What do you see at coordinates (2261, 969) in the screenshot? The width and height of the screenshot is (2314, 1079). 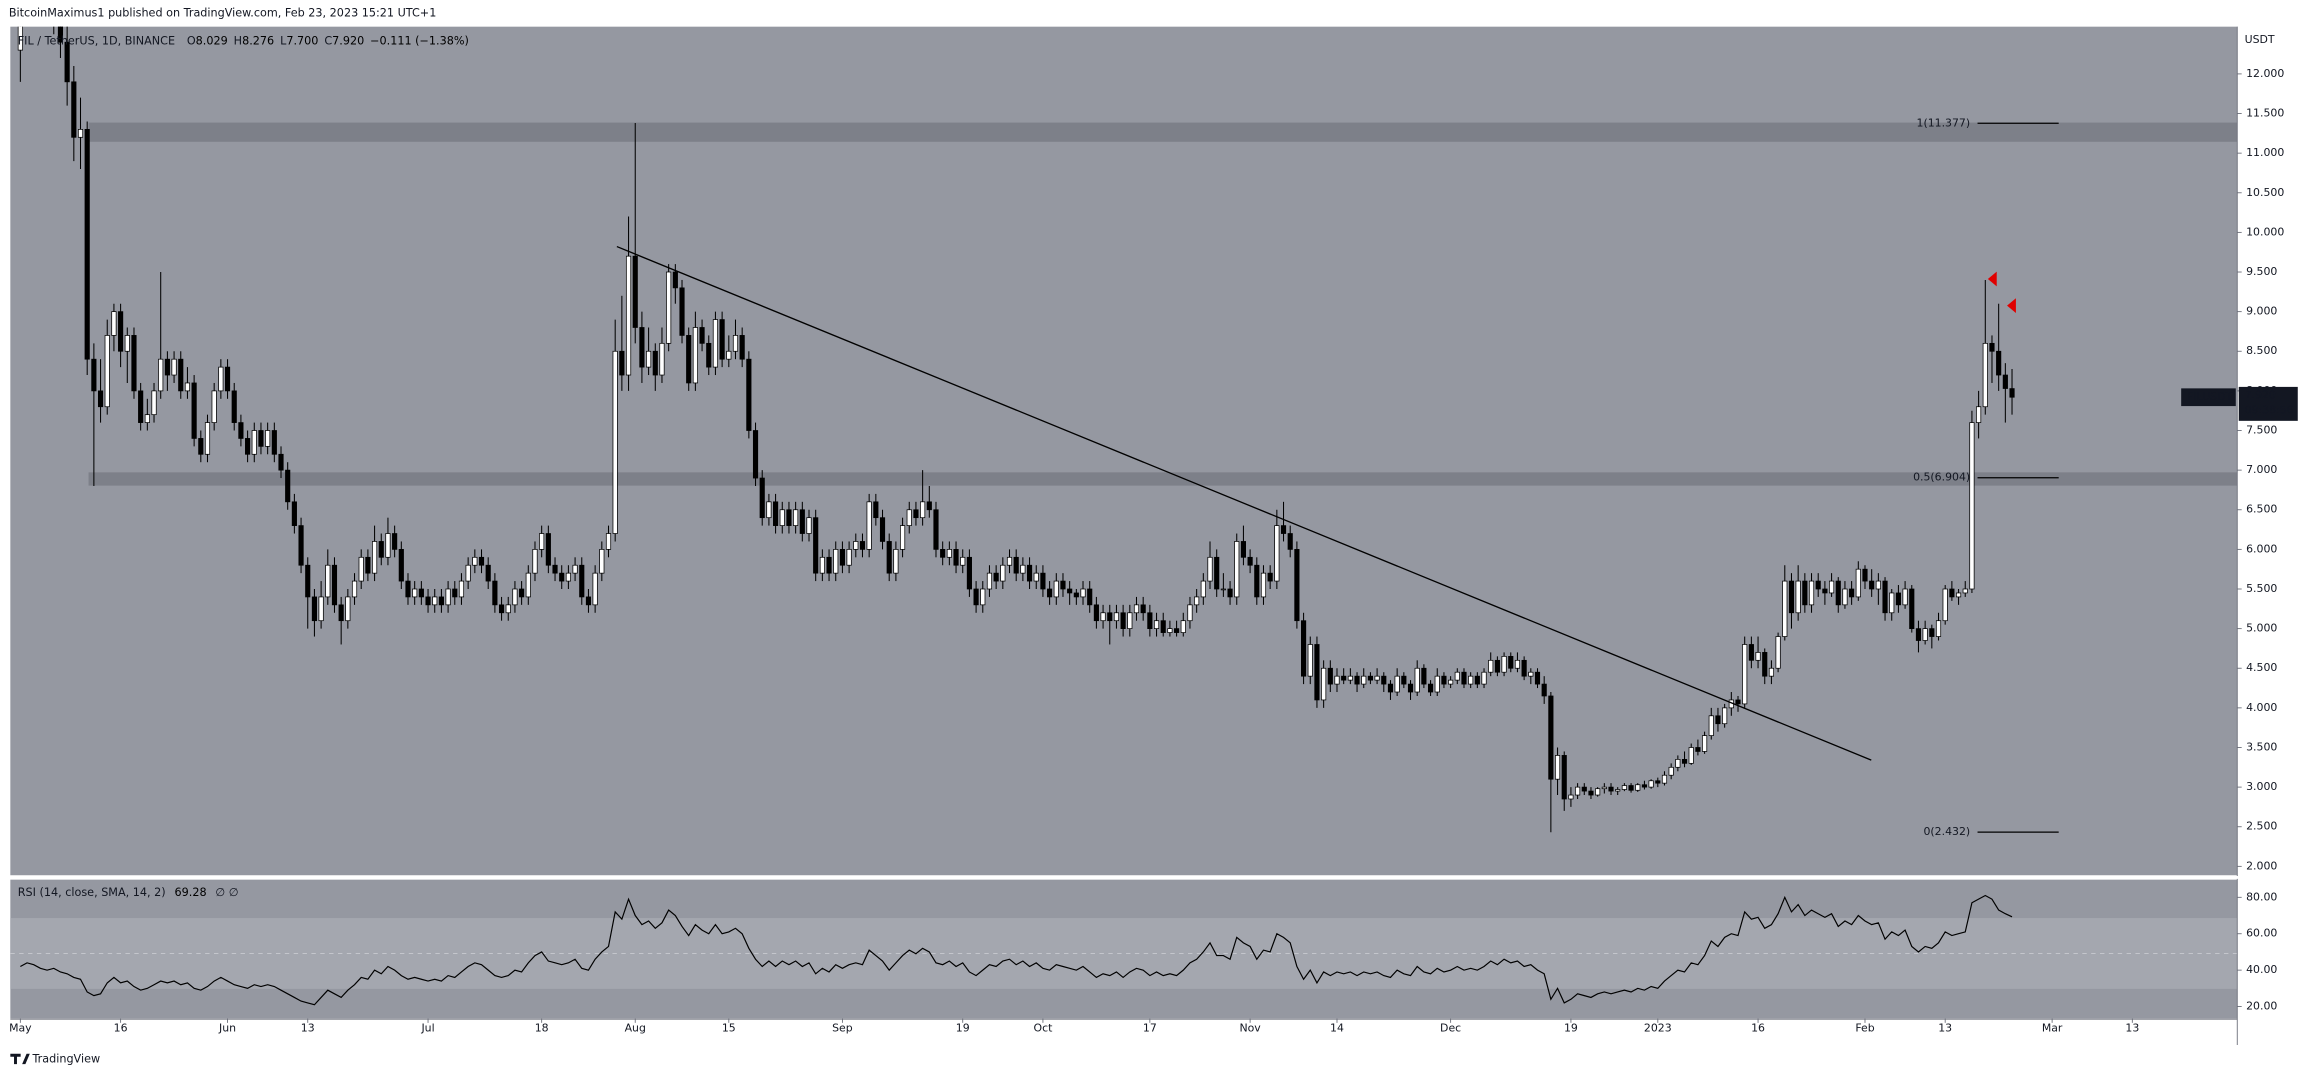 I see `rsi-tick-label: 40.00` at bounding box center [2261, 969].